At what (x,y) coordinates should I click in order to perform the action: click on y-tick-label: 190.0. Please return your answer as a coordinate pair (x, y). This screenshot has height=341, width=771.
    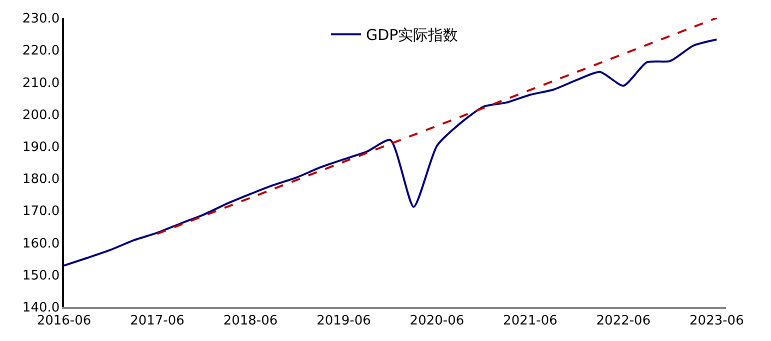
    Looking at the image, I should click on (41, 147).